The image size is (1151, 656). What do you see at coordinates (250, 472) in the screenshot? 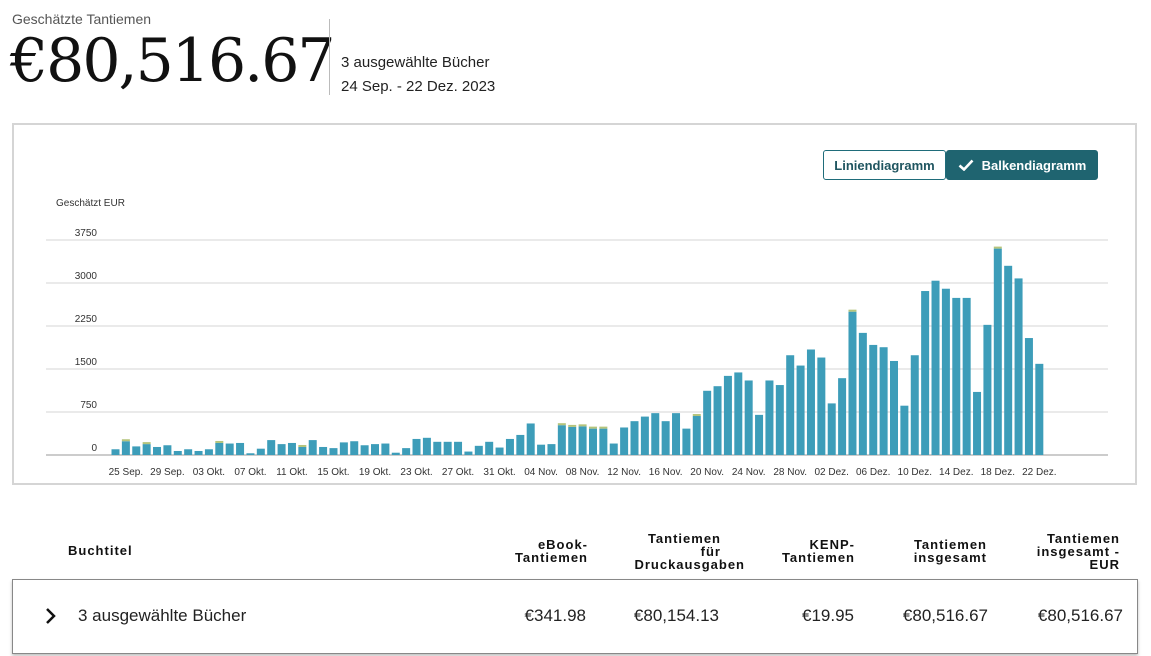
I see `x-tick-label: 07 Okt.` at bounding box center [250, 472].